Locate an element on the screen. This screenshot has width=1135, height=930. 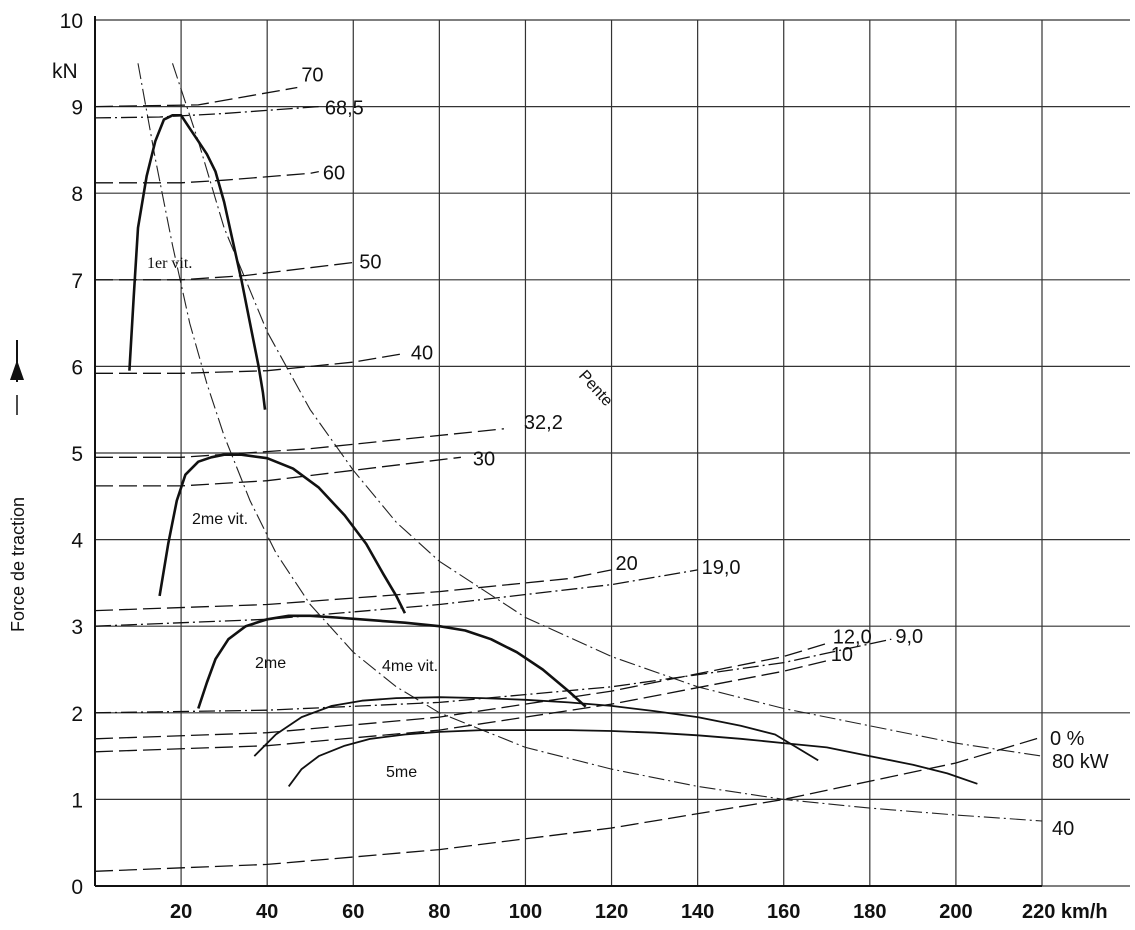
gear-3-label: 2me is located at coordinates (270, 663).